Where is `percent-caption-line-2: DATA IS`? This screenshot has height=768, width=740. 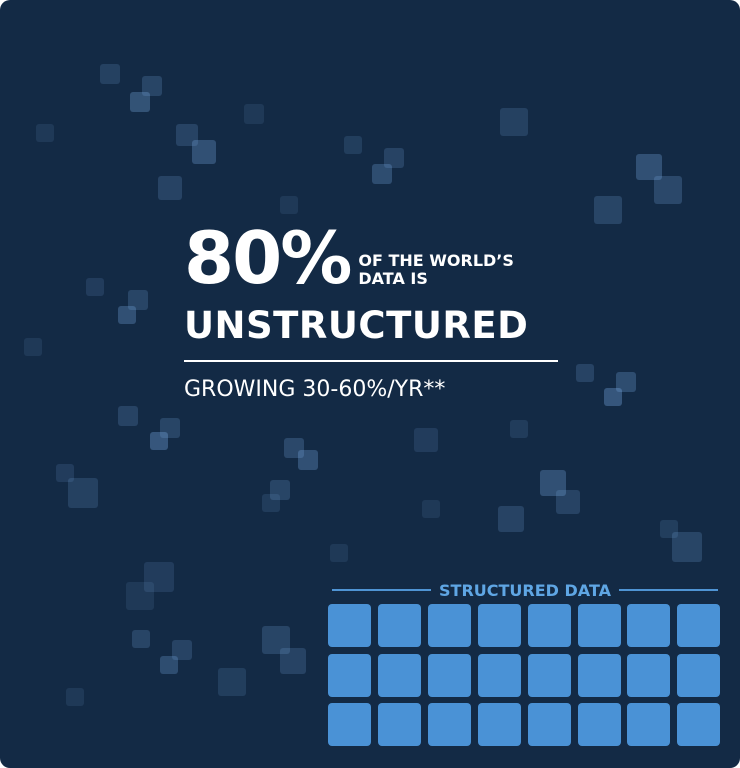 percent-caption-line-2: DATA IS is located at coordinates (393, 278).